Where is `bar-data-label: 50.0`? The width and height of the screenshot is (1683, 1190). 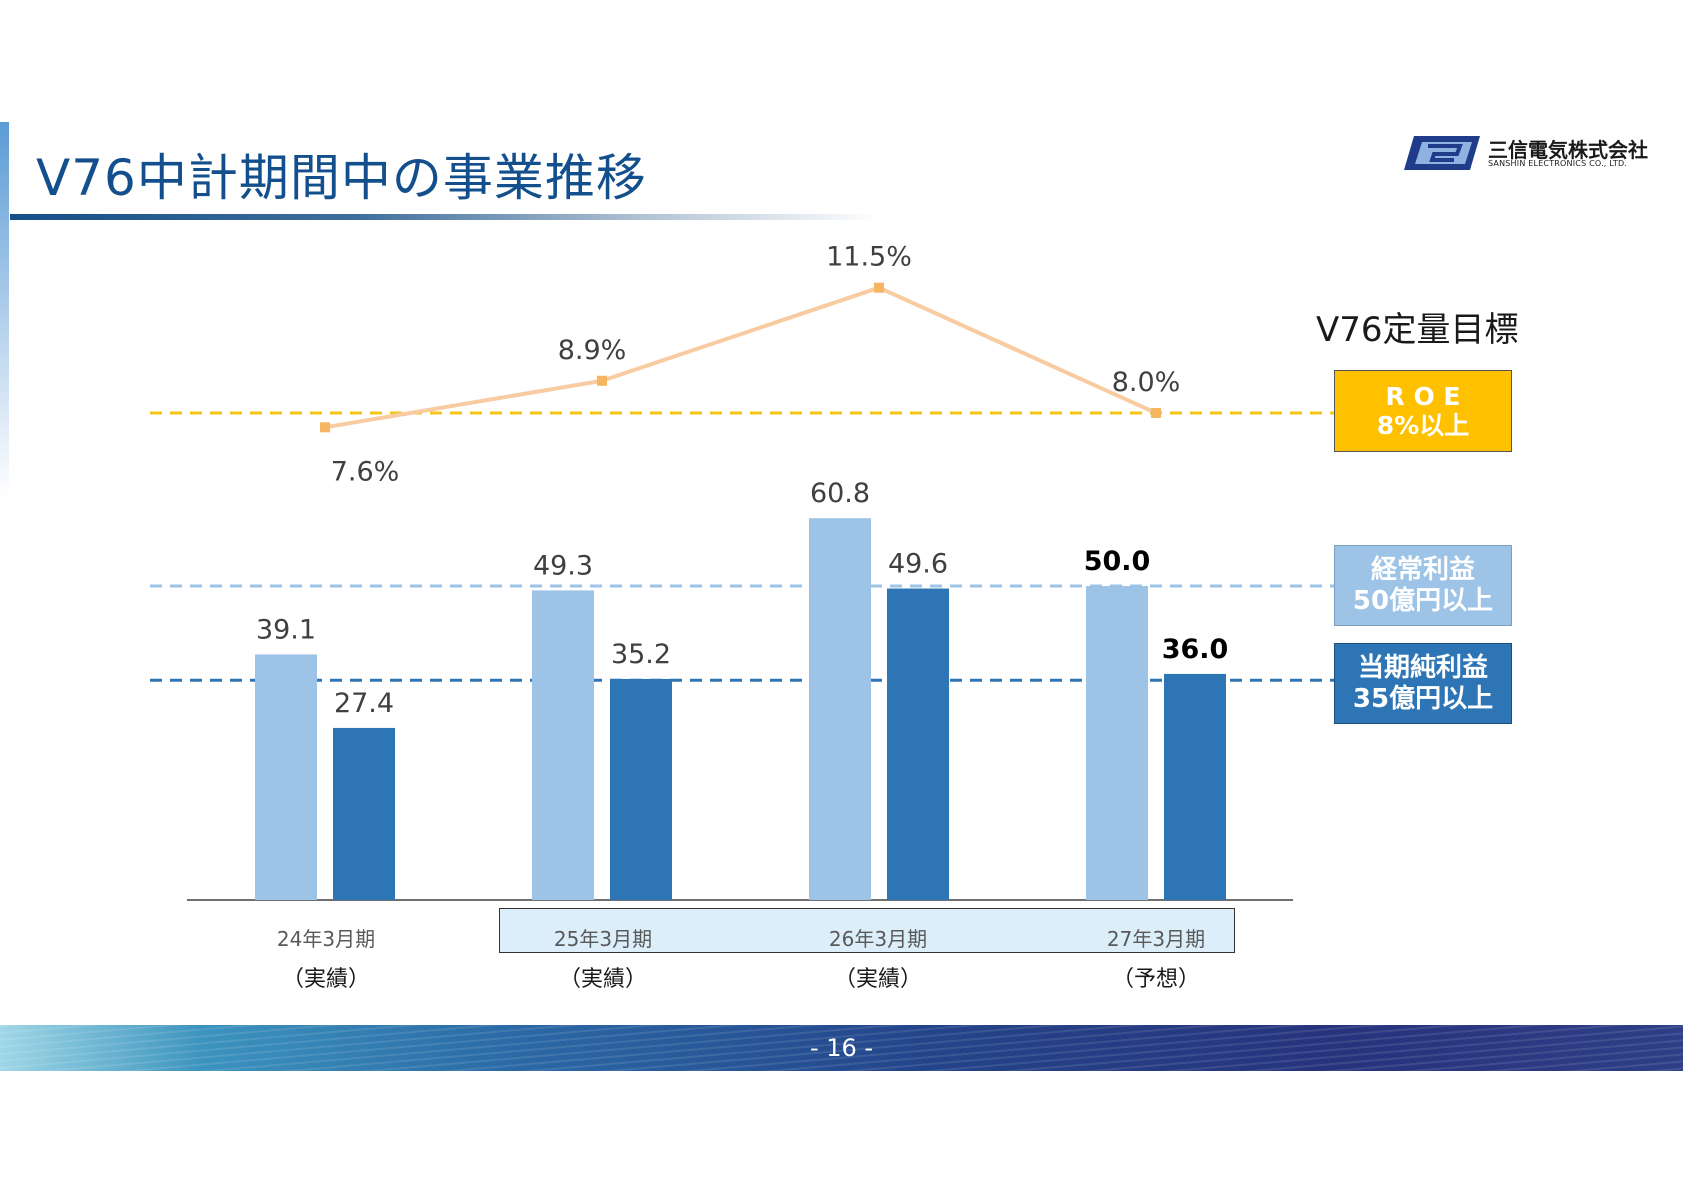
bar-data-label: 50.0 is located at coordinates (1117, 561).